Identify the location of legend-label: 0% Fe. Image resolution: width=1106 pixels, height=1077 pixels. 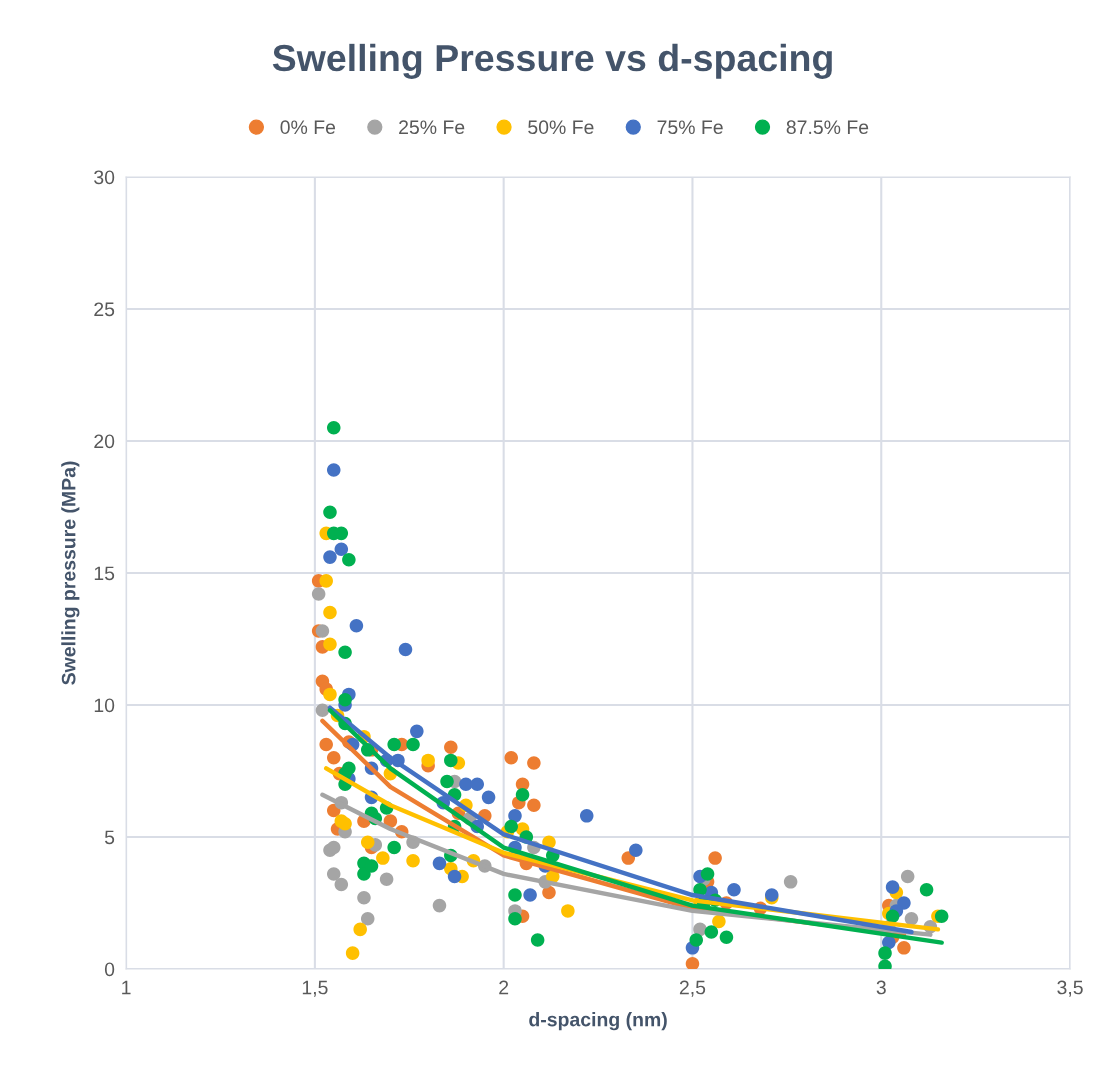
(308, 127).